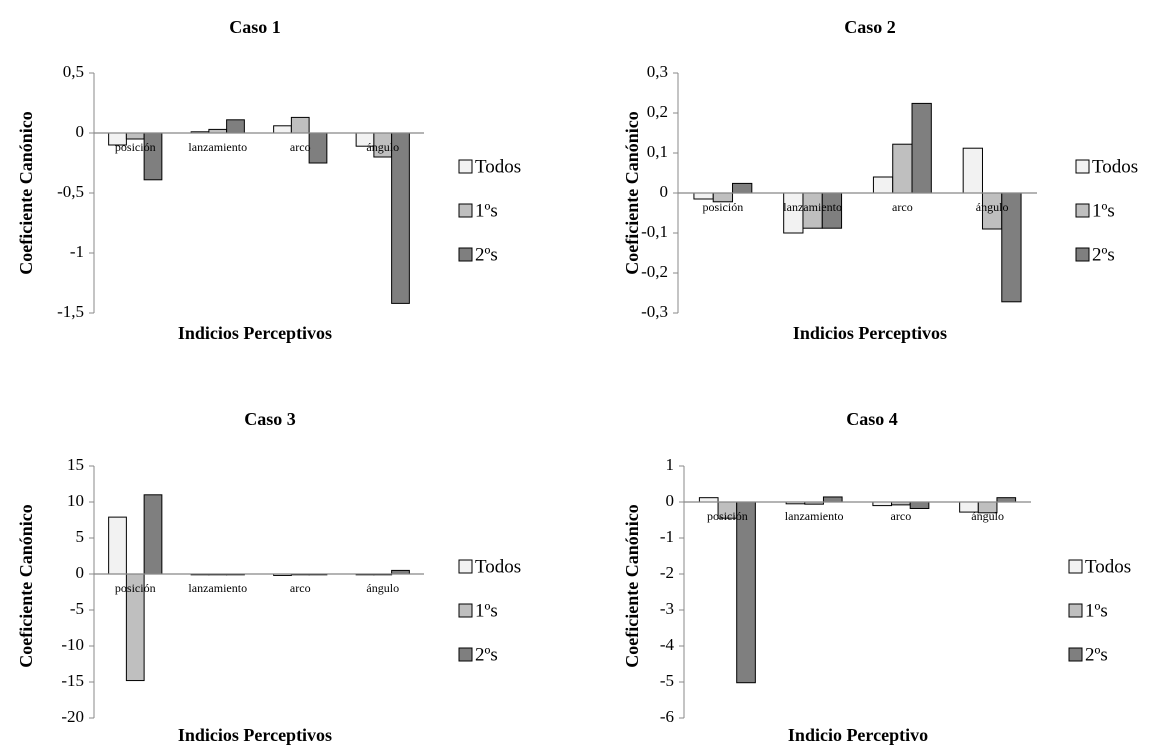 This screenshot has width=1156, height=747. I want to click on y-tick-label: -1,5, so click(70, 311).